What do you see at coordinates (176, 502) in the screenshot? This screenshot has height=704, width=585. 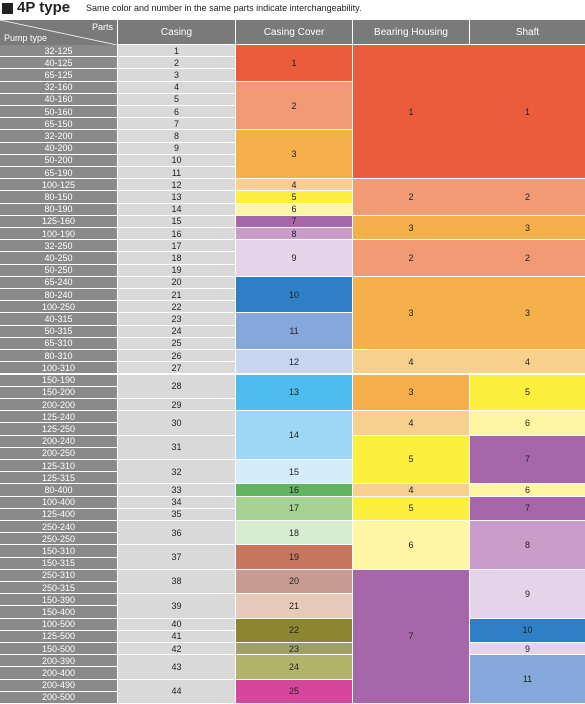 I see `casing-cell: 34` at bounding box center [176, 502].